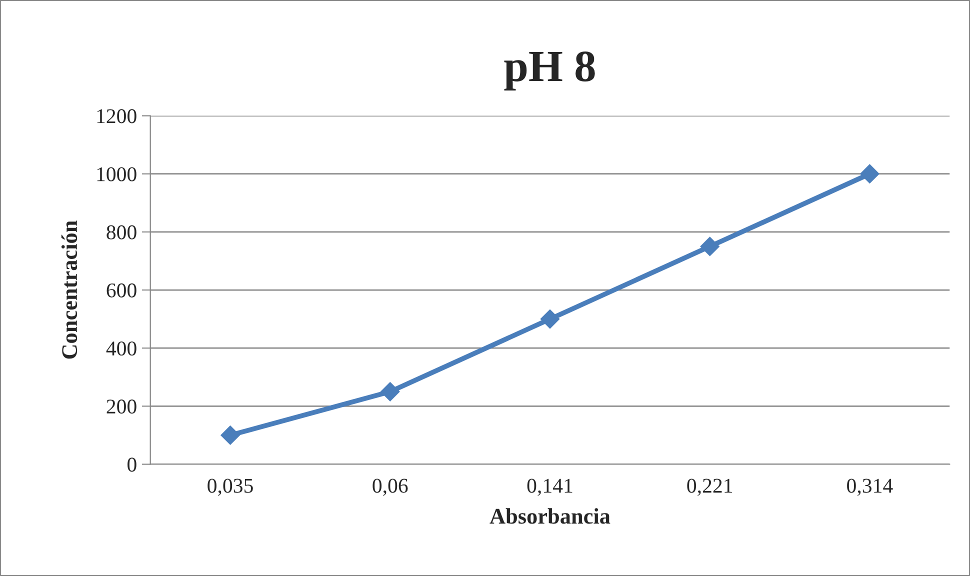 Image resolution: width=970 pixels, height=576 pixels. I want to click on y-tick-label: 400, so click(121, 348).